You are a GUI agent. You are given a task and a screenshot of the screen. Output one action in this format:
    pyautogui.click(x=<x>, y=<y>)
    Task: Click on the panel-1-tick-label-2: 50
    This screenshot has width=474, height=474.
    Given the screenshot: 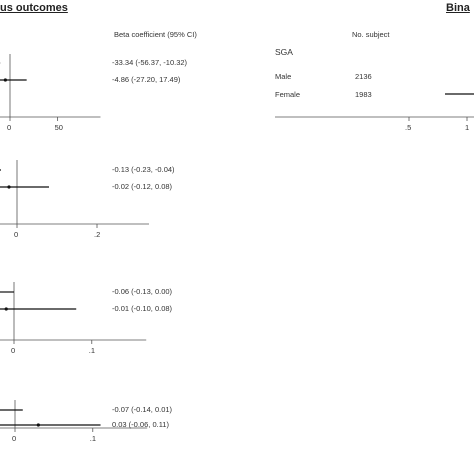 What is the action you would take?
    pyautogui.click(x=58, y=127)
    